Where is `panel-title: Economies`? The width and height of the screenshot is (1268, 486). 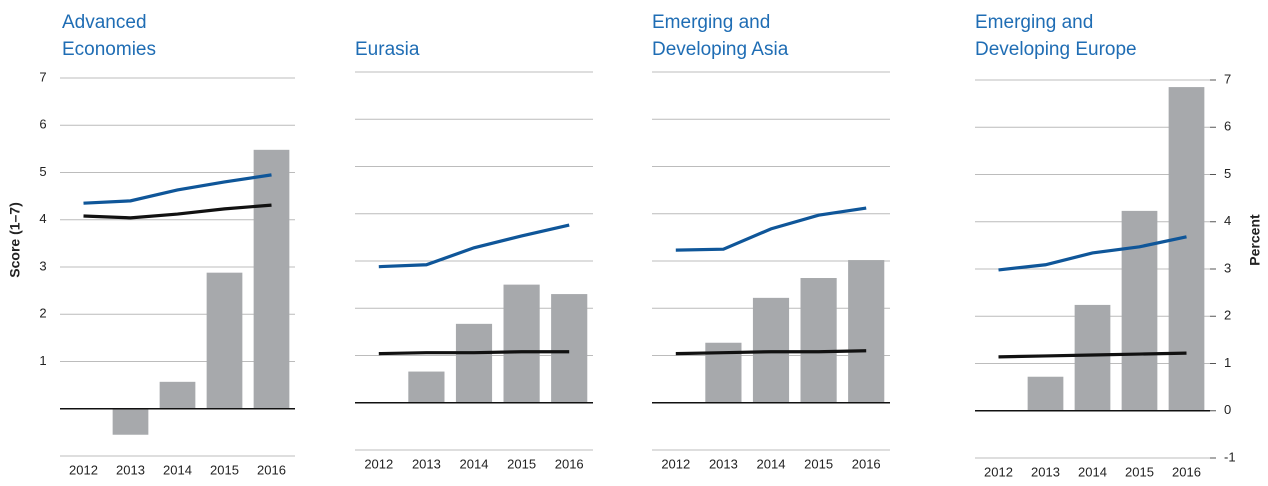 panel-title: Economies is located at coordinates (109, 49).